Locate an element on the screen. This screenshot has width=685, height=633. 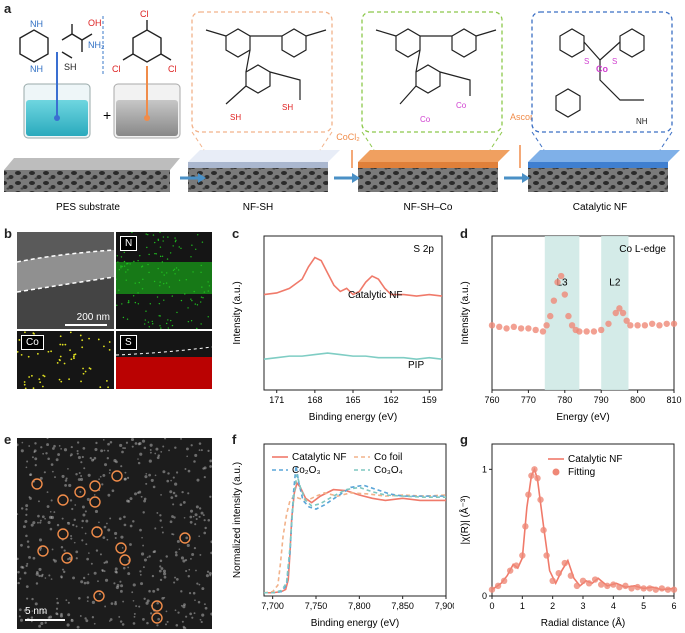
x-axis-label: Binding energy (eV) is located at coordinates (355, 623).